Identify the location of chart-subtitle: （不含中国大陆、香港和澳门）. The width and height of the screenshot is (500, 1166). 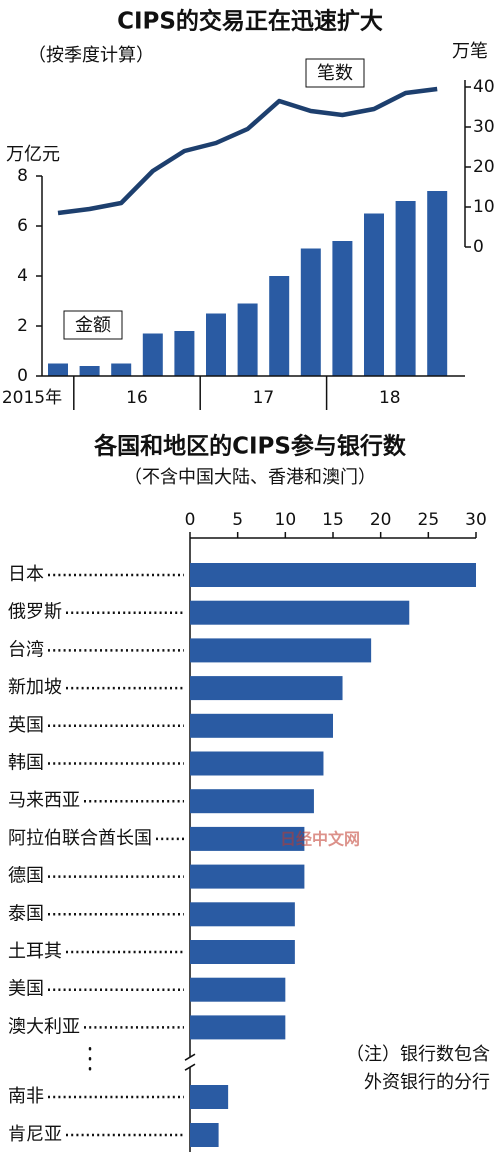
(250, 477).